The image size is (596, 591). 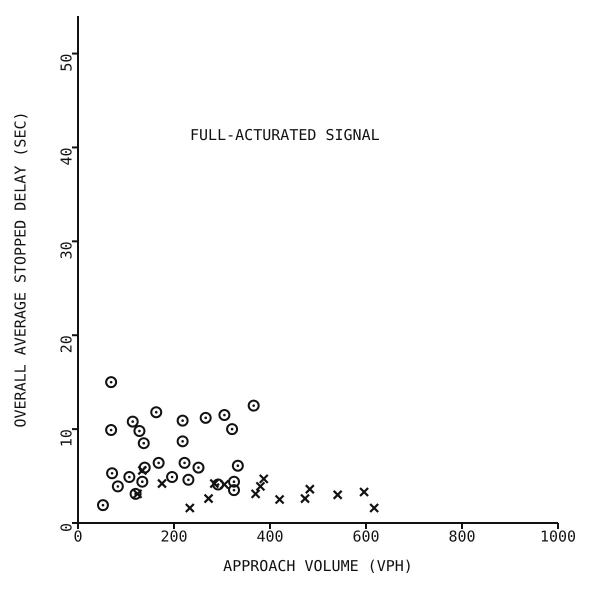 What do you see at coordinates (66, 438) in the screenshot?
I see `y-tick-label: 10` at bounding box center [66, 438].